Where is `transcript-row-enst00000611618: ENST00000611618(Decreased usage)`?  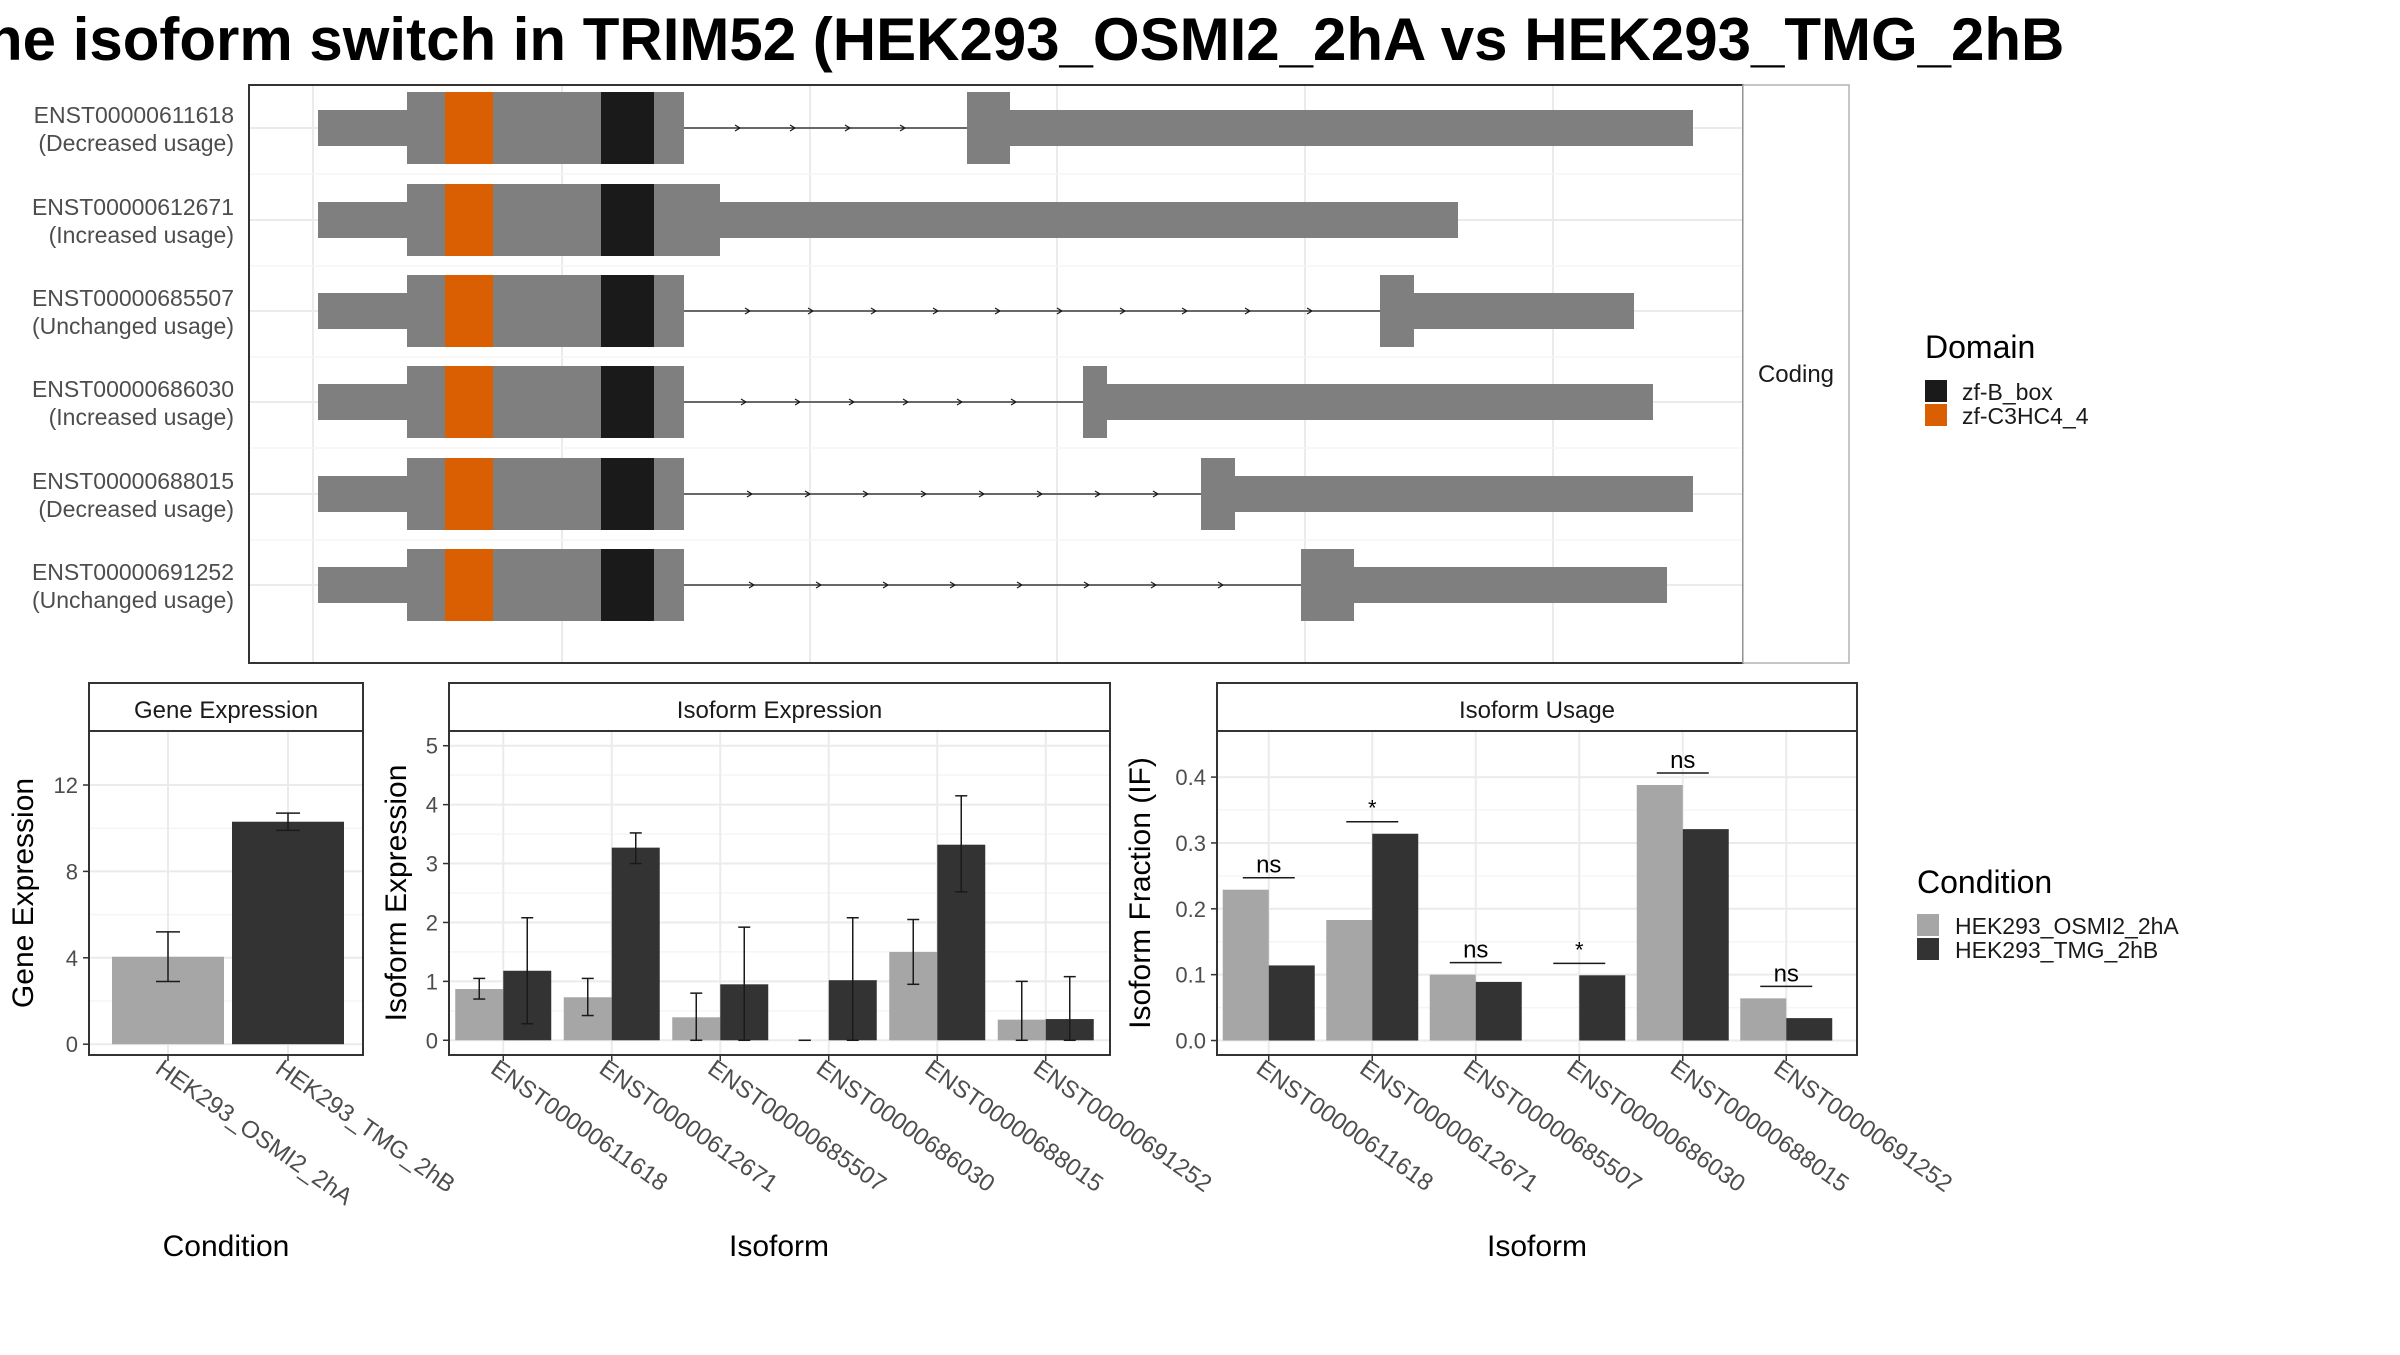 transcript-row-enst00000611618: ENST00000611618(Decreased usage) is located at coordinates (863, 128).